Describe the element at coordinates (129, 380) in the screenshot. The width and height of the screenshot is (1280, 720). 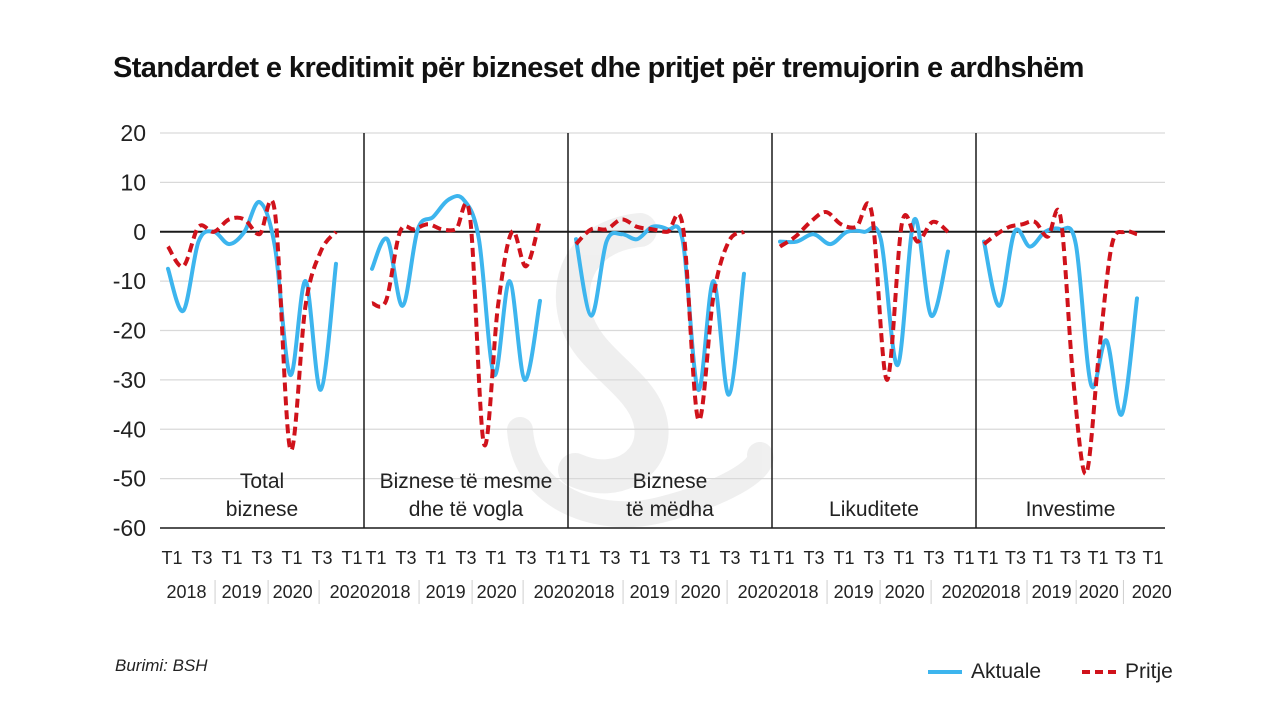
I see `y-tick-label: -30` at that location.